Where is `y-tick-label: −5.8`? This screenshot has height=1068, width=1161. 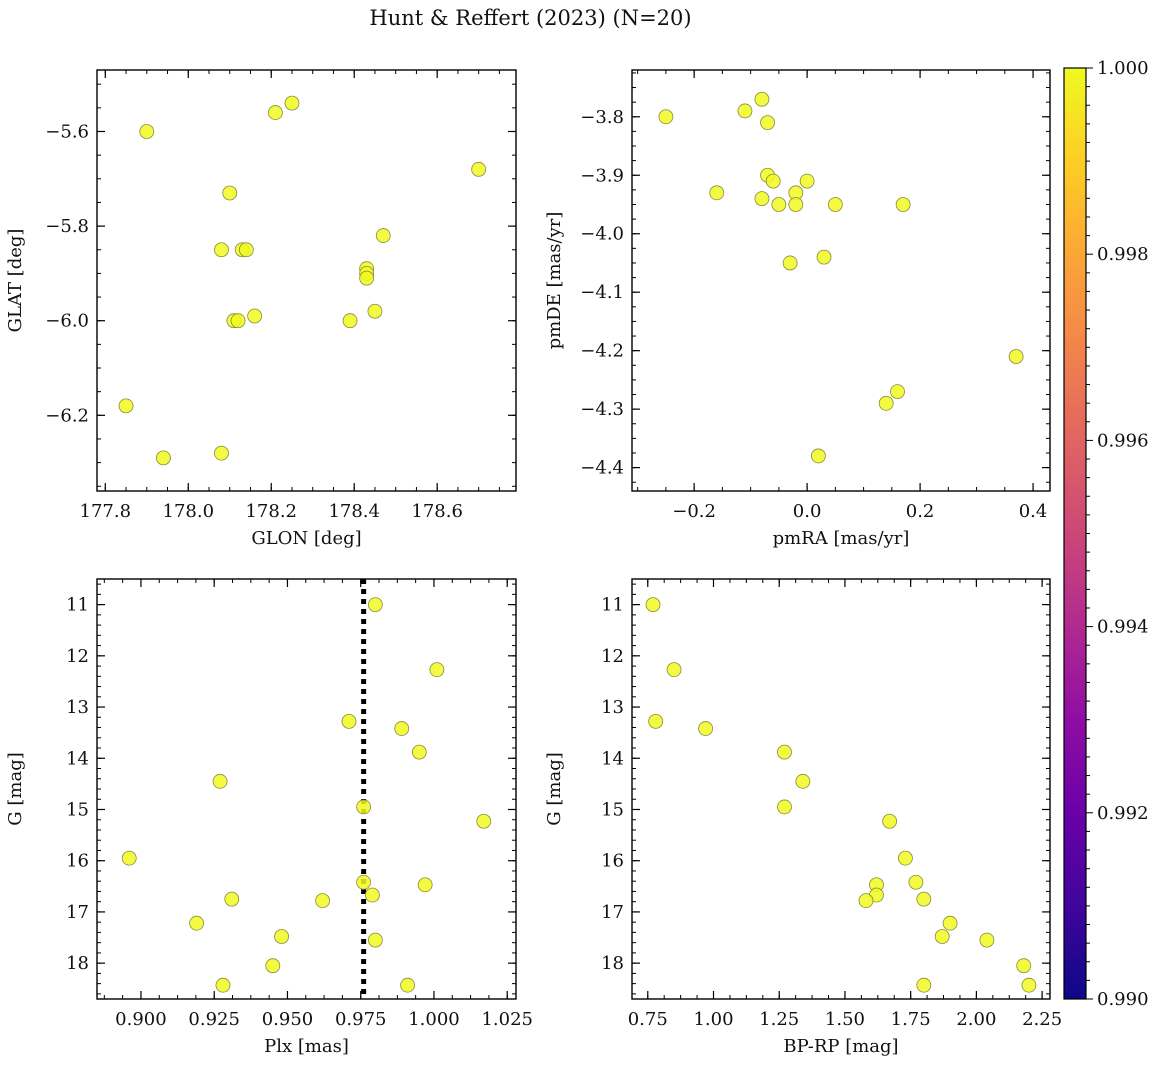
y-tick-label: −5.8 is located at coordinates (67, 226).